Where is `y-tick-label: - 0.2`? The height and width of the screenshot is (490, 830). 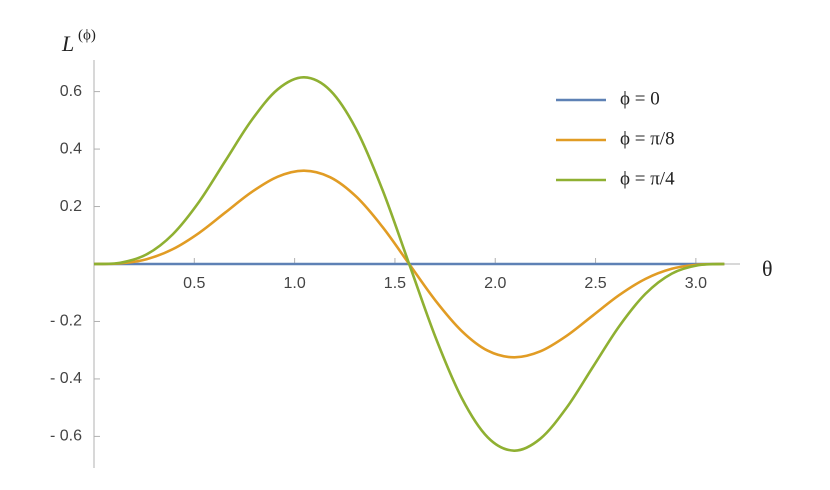
y-tick-label: - 0.2 is located at coordinates (66, 321).